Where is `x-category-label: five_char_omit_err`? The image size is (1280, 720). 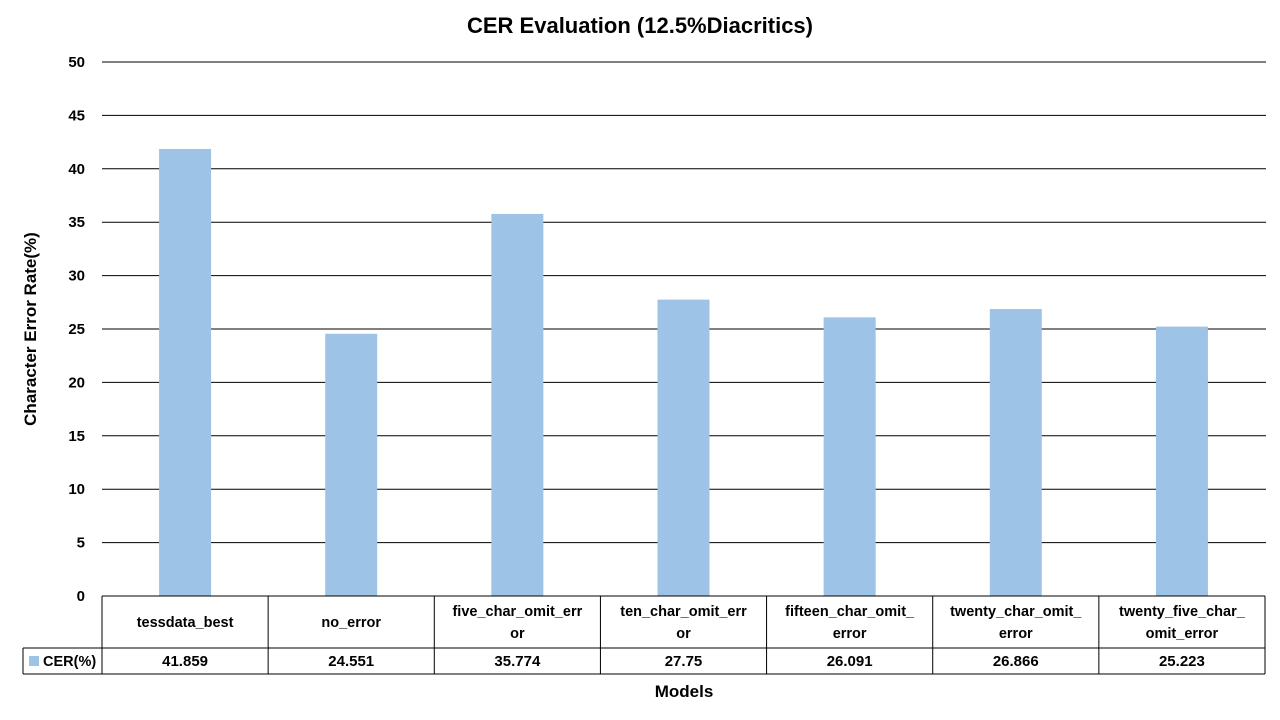
x-category-label: five_char_omit_err is located at coordinates (517, 612).